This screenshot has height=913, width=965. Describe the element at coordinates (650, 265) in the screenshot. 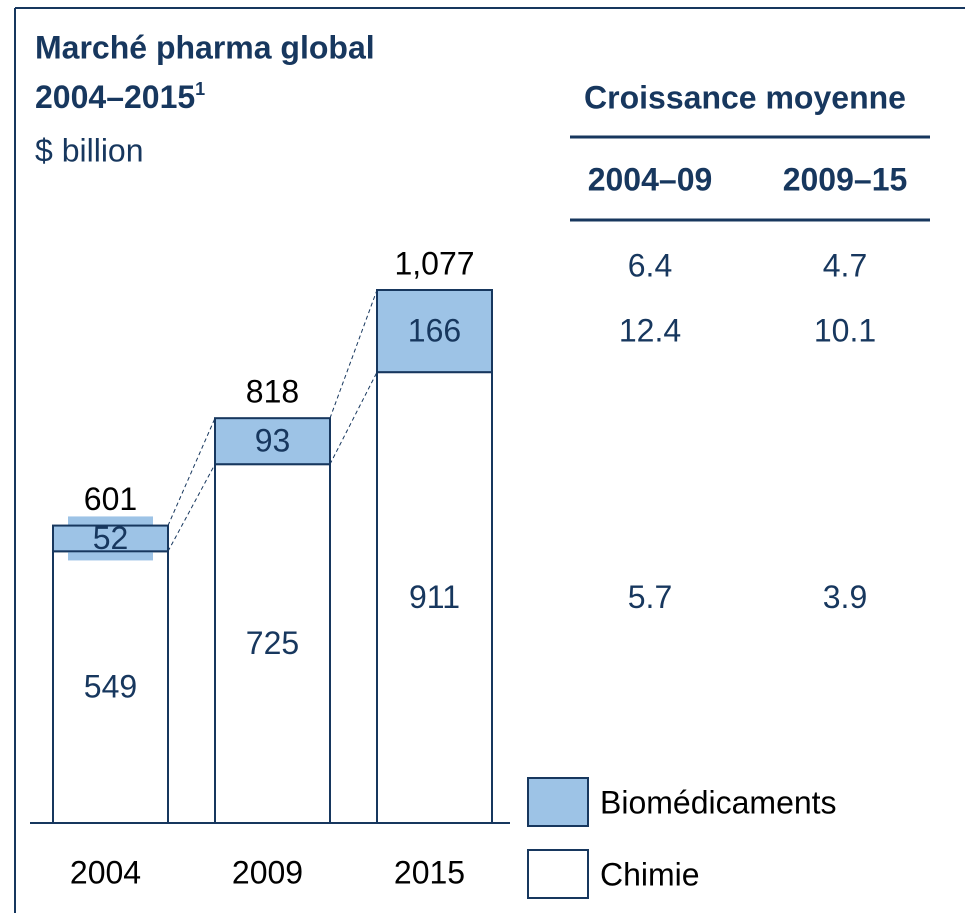

I see `table-cell: 6.4` at that location.